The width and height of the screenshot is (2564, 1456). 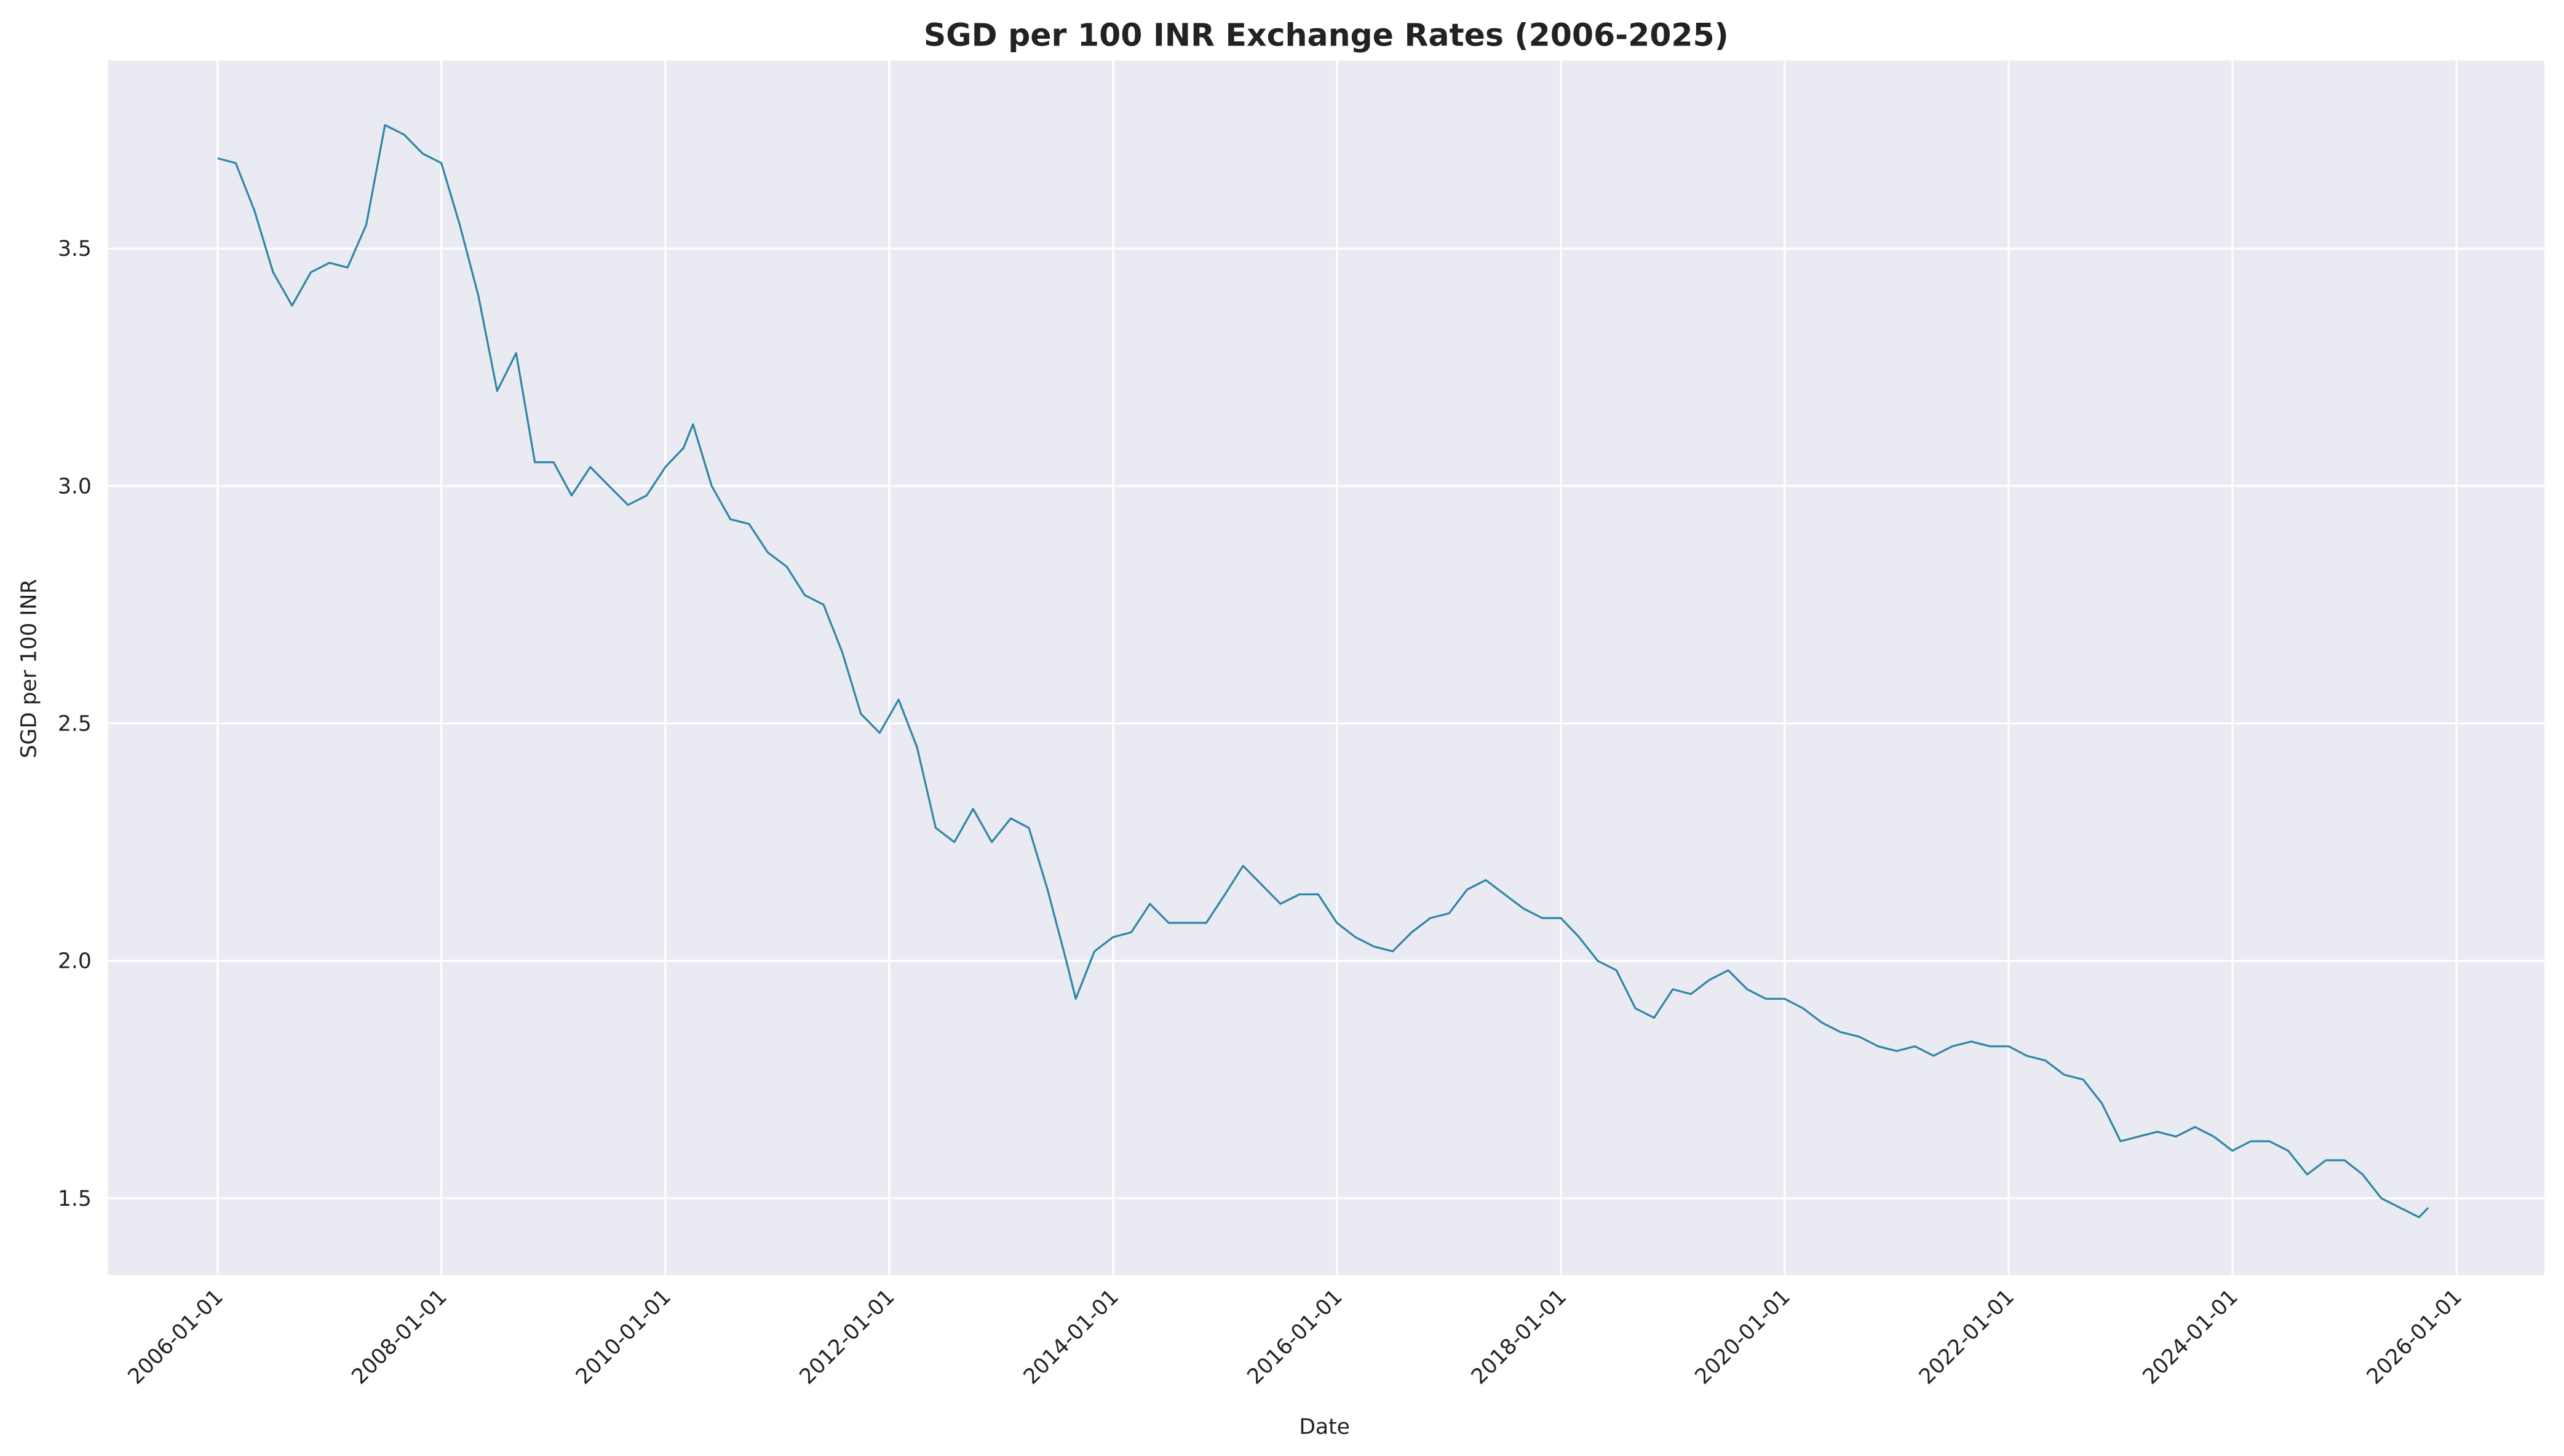 I want to click on y-tick-label: 1.5, so click(x=75, y=1199).